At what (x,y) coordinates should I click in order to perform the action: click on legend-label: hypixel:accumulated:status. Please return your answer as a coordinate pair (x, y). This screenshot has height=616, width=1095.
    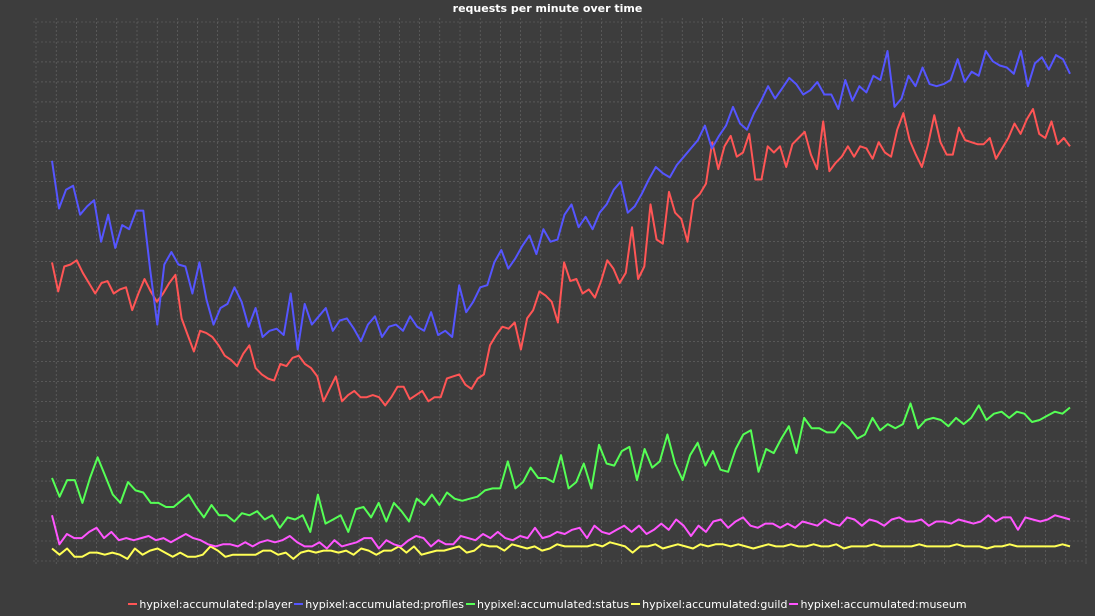
    Looking at the image, I should click on (553, 604).